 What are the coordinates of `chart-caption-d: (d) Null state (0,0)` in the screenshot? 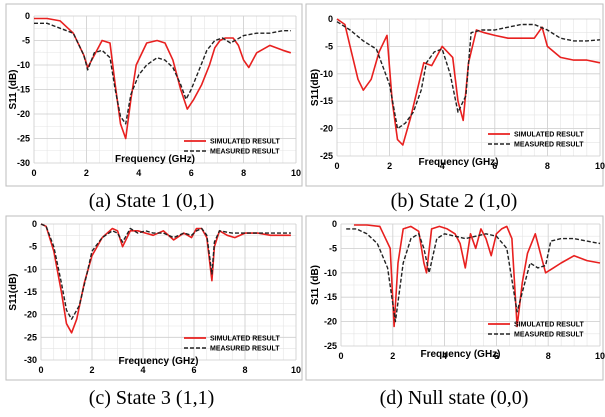 It's located at (454, 398).